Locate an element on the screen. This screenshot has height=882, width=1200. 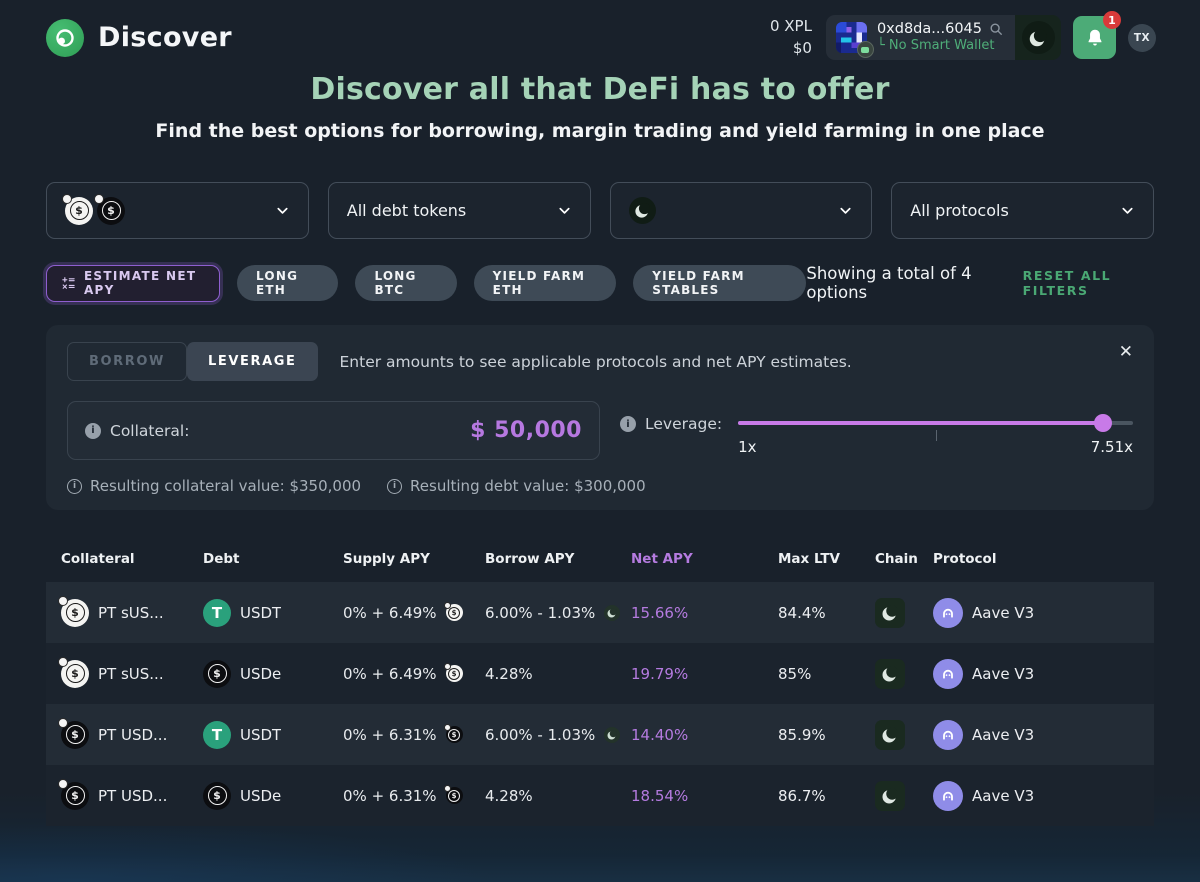
net-apy-value: 19.79% is located at coordinates (660, 673).